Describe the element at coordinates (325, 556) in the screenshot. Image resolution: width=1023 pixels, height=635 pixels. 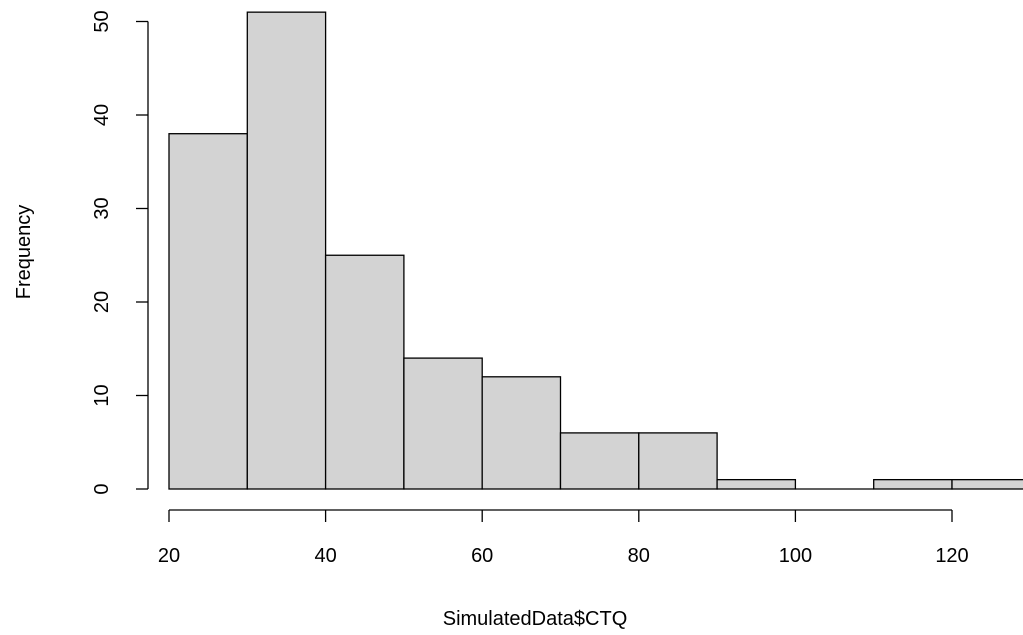
I see `x-tick-label: 40` at that location.